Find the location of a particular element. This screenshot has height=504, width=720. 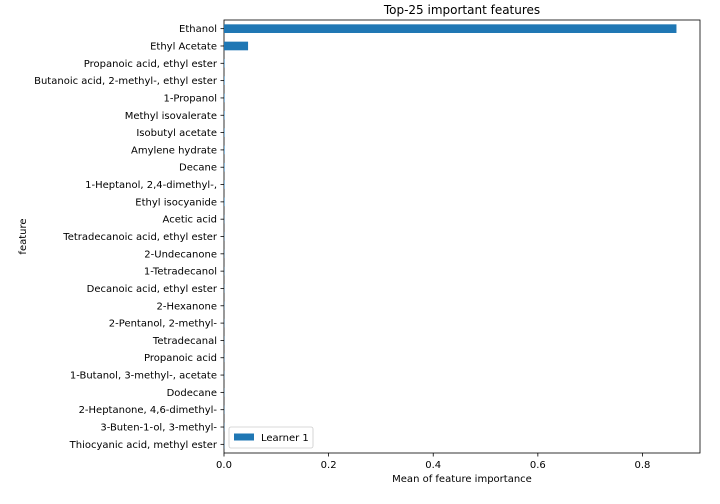

y-tick-label: Methyl isovalerate is located at coordinates (171, 116).